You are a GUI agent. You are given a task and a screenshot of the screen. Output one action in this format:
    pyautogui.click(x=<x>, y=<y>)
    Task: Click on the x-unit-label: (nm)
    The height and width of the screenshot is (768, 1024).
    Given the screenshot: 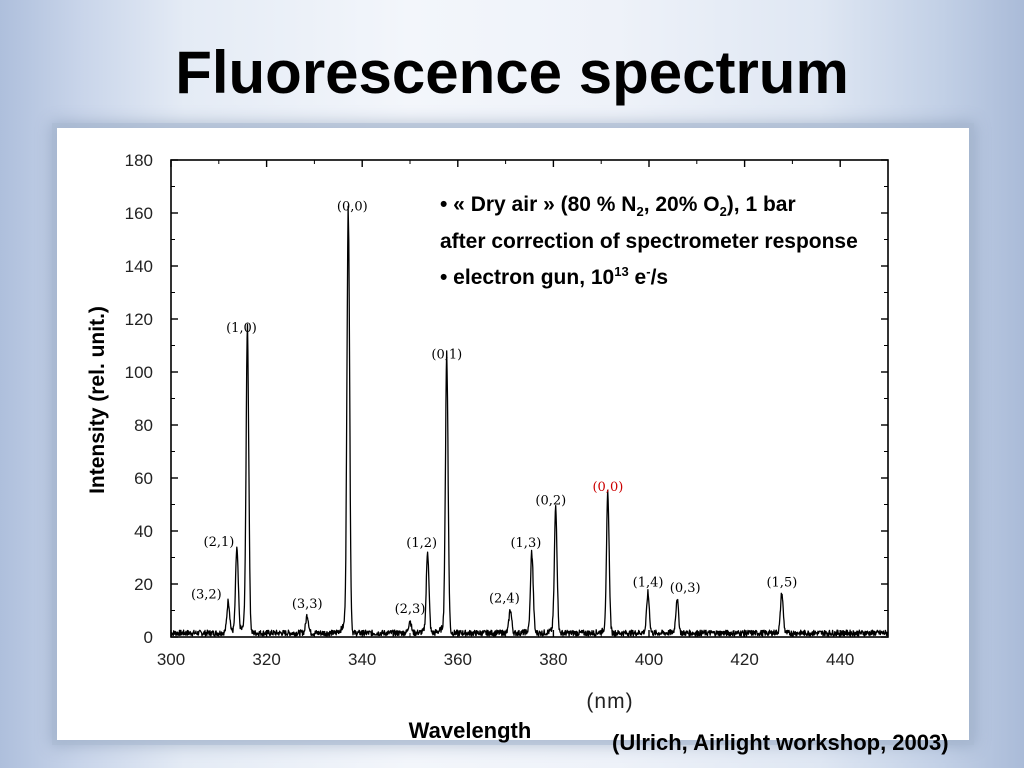 What is the action you would take?
    pyautogui.click(x=609, y=701)
    